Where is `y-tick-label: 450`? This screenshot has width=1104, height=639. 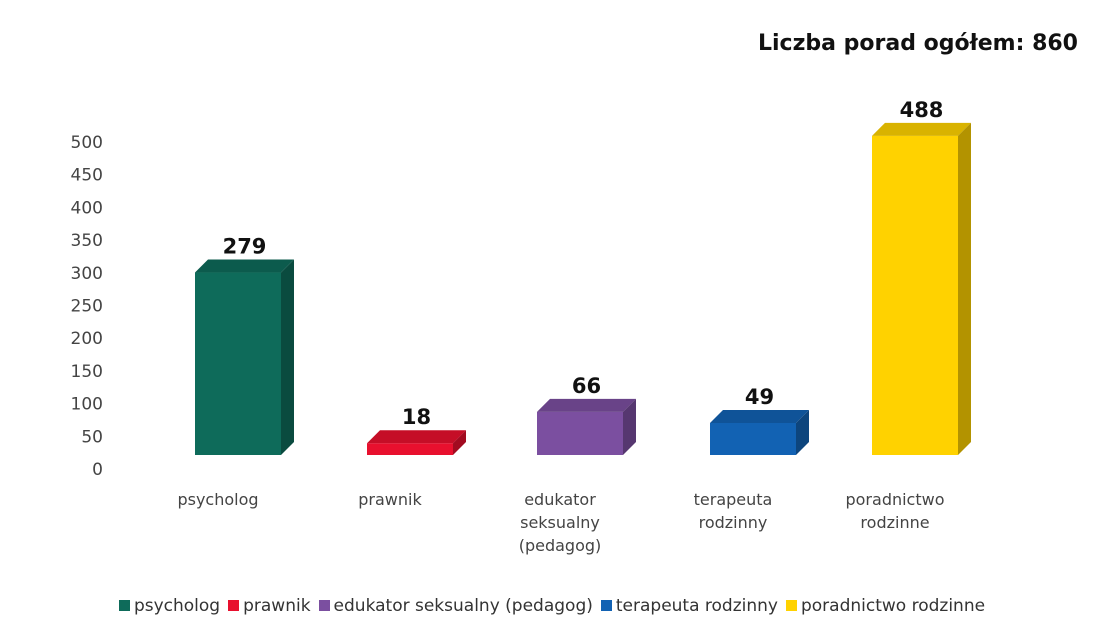
y-tick-label: 450 is located at coordinates (87, 176).